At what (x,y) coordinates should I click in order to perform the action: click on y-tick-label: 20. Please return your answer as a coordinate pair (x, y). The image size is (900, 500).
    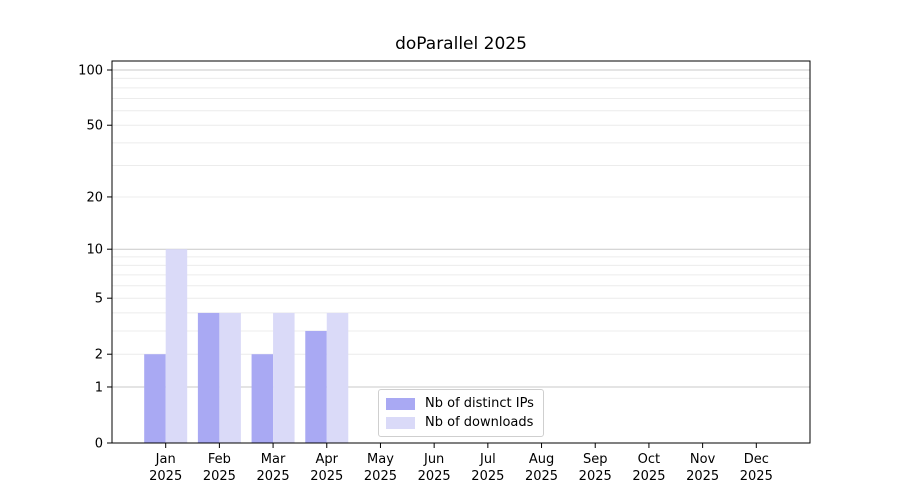
    Looking at the image, I should click on (94, 197).